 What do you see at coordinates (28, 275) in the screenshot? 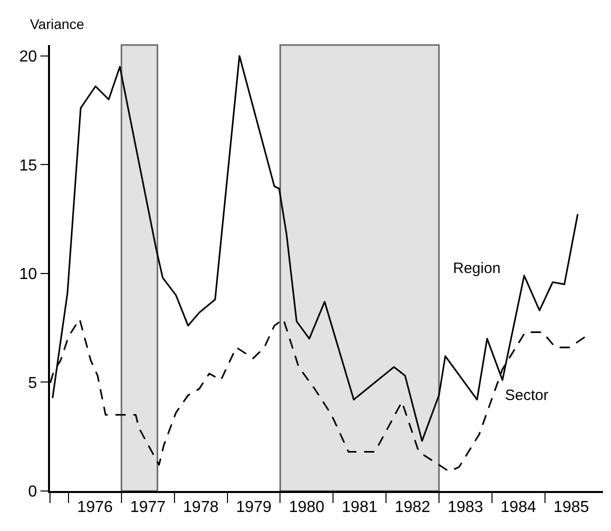
I see `y-tick-label: 10` at bounding box center [28, 275].